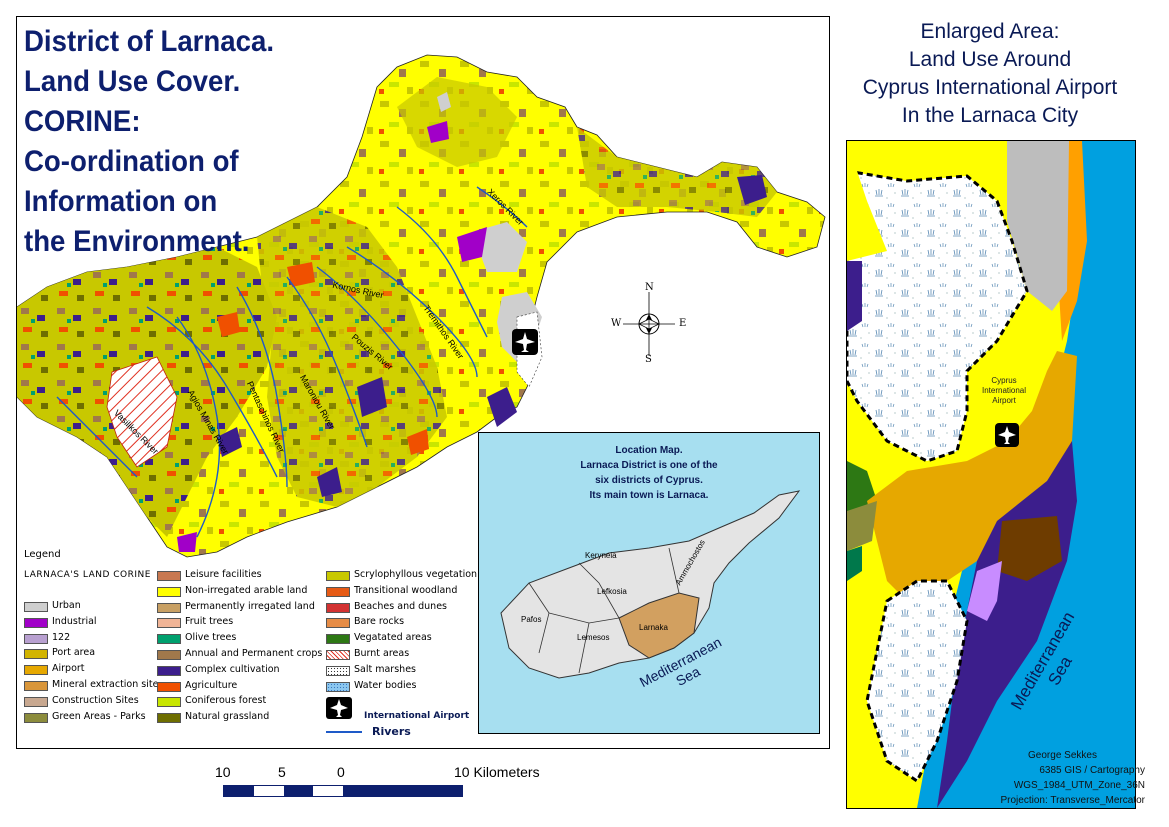  Describe the element at coordinates (105, 684) in the screenshot. I see `legend-item-label: Mineral extraction site` at that location.